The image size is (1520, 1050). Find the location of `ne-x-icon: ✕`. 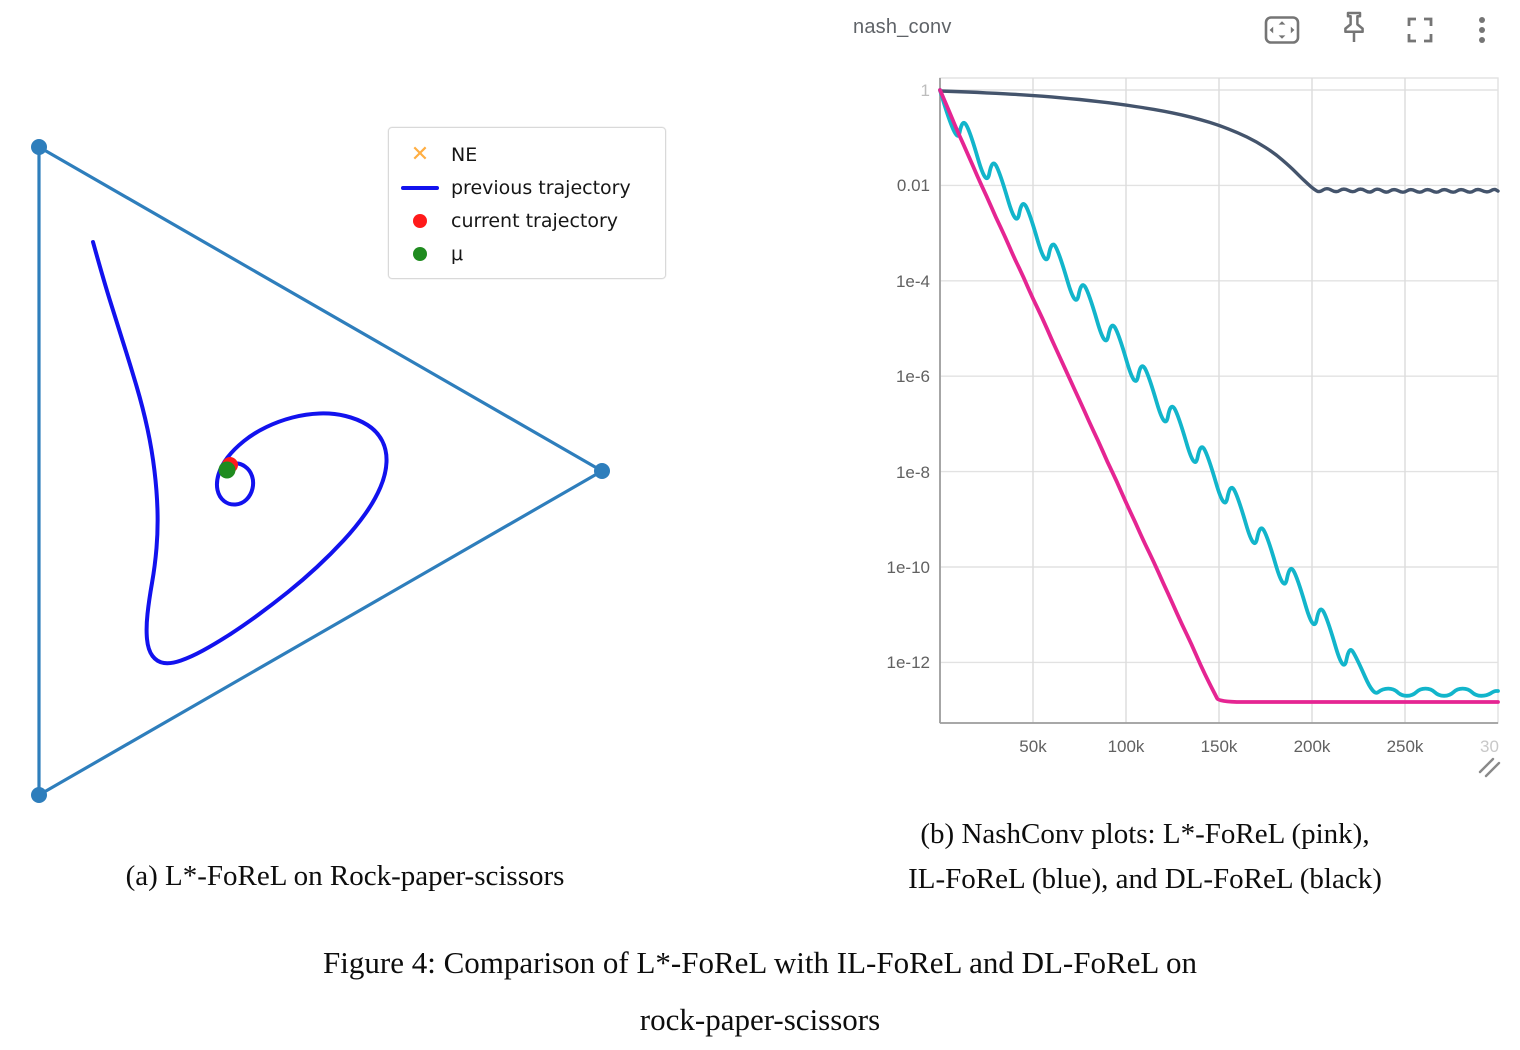

ne-x-icon: ✕ is located at coordinates (420, 154).